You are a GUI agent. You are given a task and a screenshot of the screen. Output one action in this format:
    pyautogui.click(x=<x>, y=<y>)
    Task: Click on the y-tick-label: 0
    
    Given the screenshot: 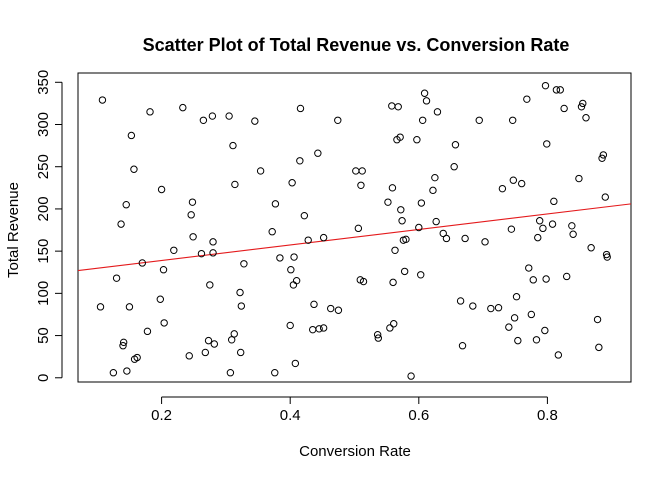 What is the action you would take?
    pyautogui.click(x=43, y=378)
    